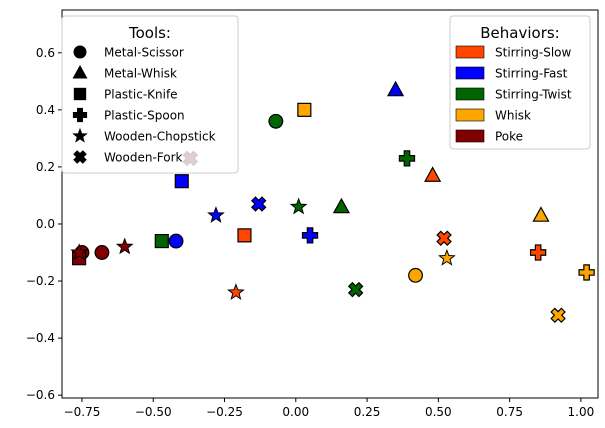  What do you see at coordinates (509, 412) in the screenshot?
I see `x-tick-label: 0.75` at bounding box center [509, 412].